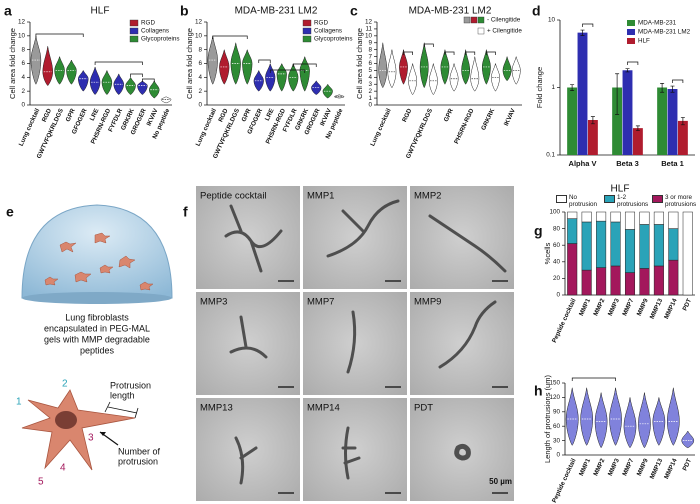  I want to click on y-tick-label: 80, so click(557, 228).